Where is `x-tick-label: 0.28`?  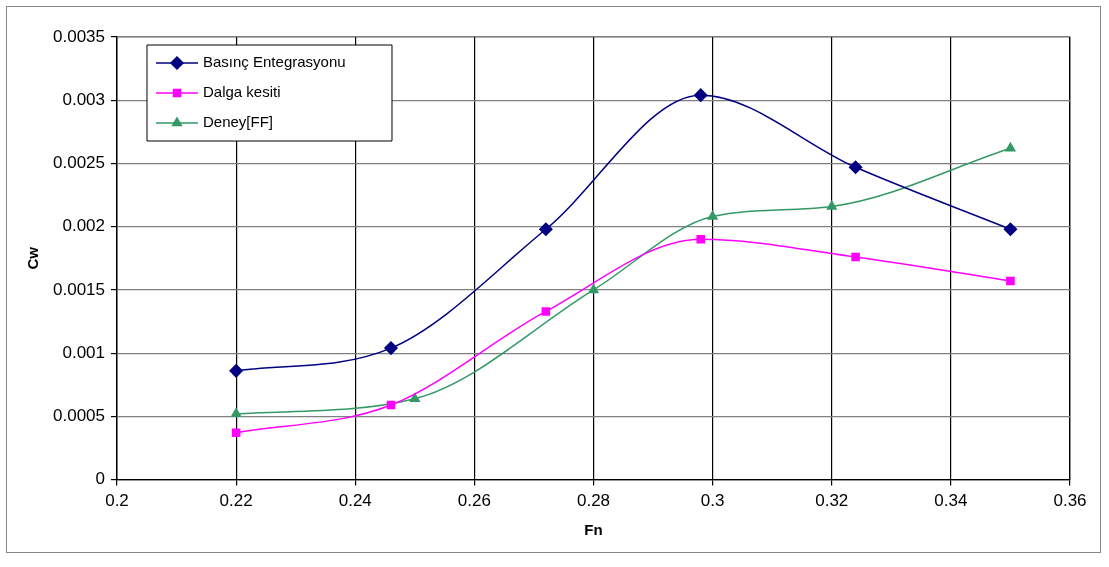
x-tick-label: 0.28 is located at coordinates (593, 501).